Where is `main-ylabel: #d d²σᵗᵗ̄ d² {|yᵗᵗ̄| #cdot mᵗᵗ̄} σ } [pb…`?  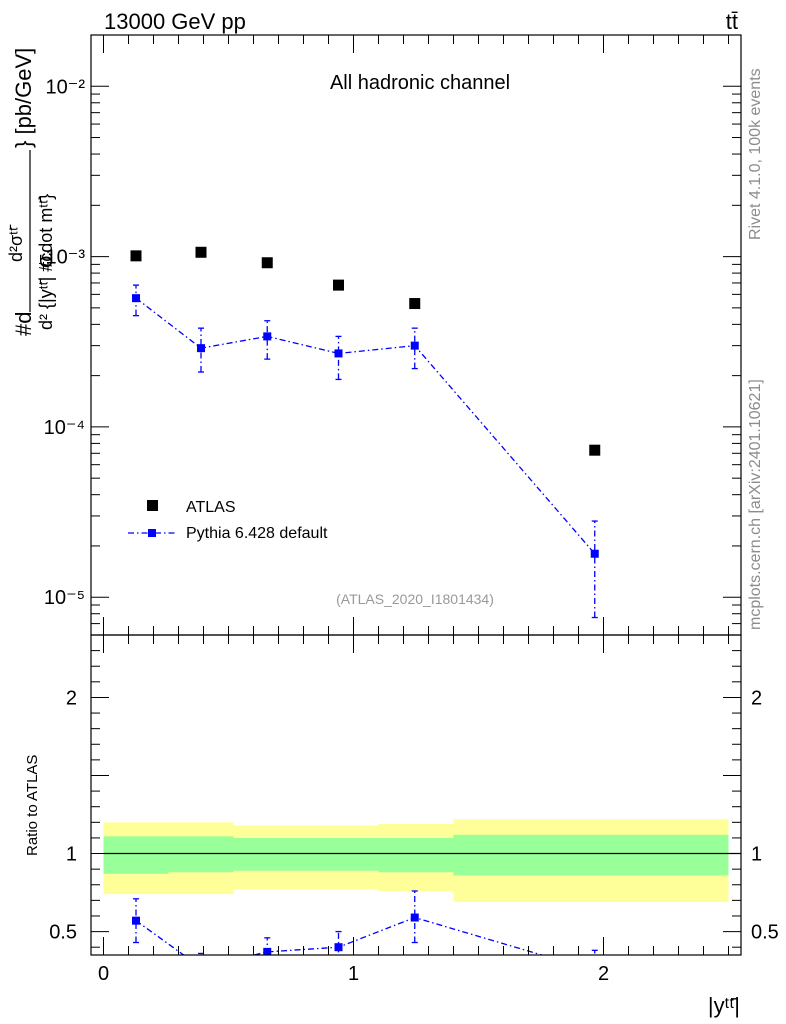
main-ylabel: #d d²σᵗᵗ̄ d² {|yᵗᵗ̄| #cdot mᵗᵗ̄} σ } [pb… is located at coordinates (31, 192).